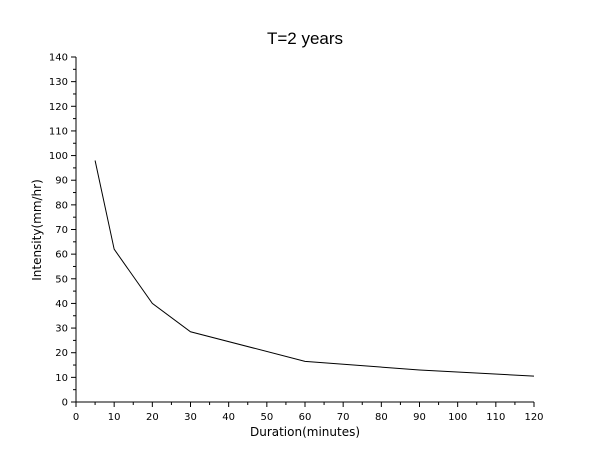 The image size is (610, 460). Describe the element at coordinates (61, 181) in the screenshot. I see `y-tick-label: 90` at that location.